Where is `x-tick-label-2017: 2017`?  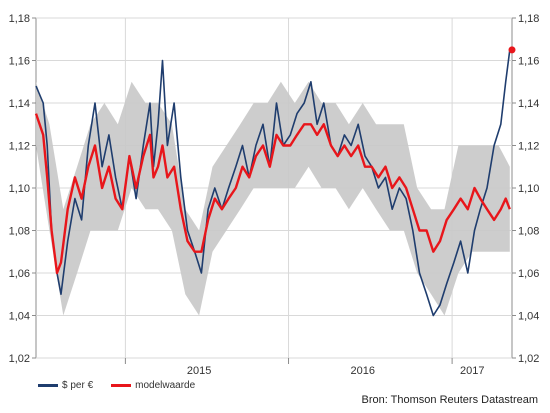
x-tick-label-2017: 2017 is located at coordinates (472, 371).